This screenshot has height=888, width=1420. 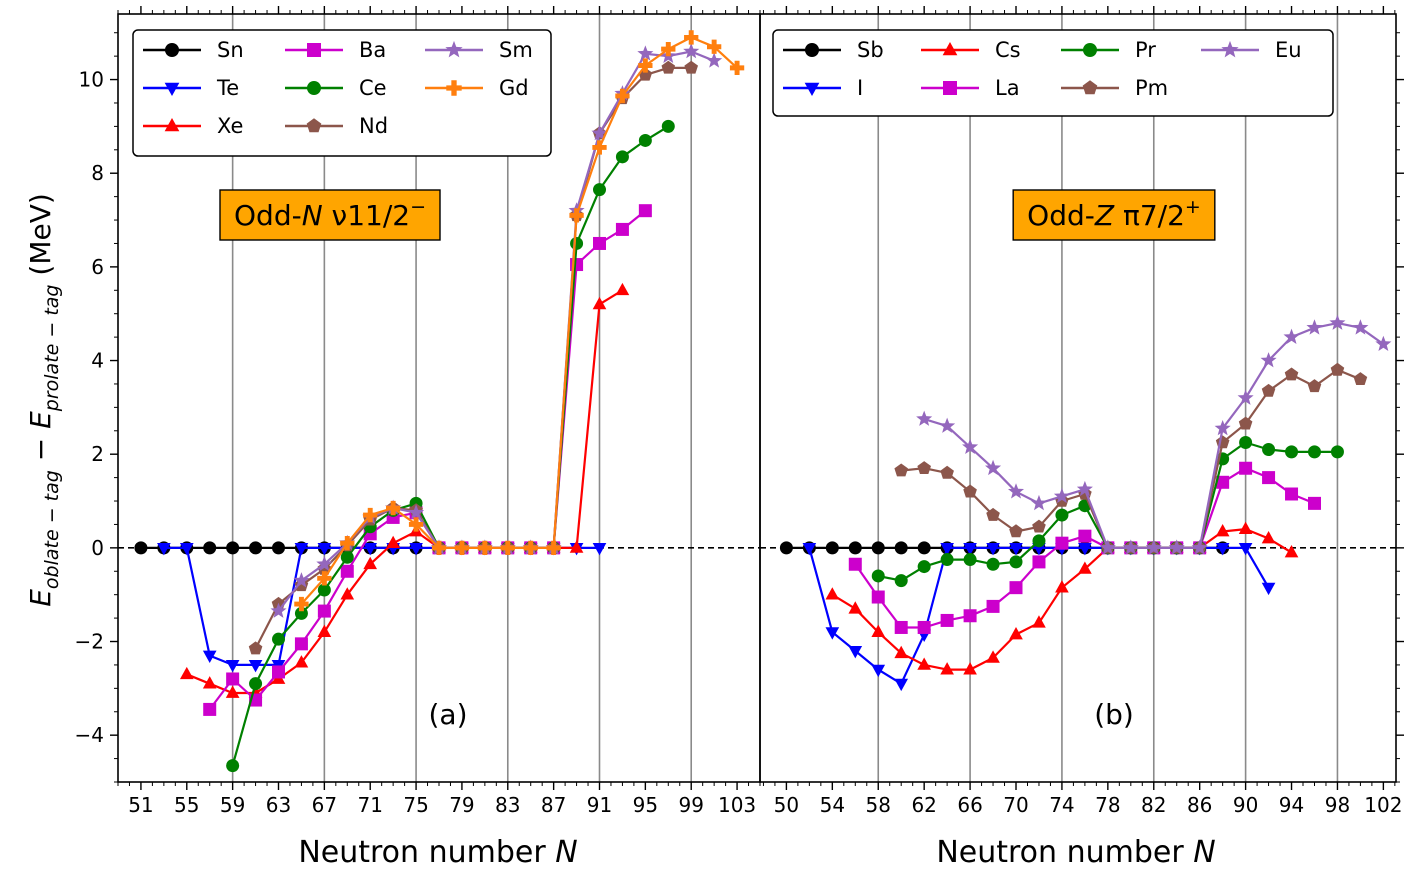 What do you see at coordinates (1151, 88) in the screenshot?
I see `legend-label: Pm` at bounding box center [1151, 88].